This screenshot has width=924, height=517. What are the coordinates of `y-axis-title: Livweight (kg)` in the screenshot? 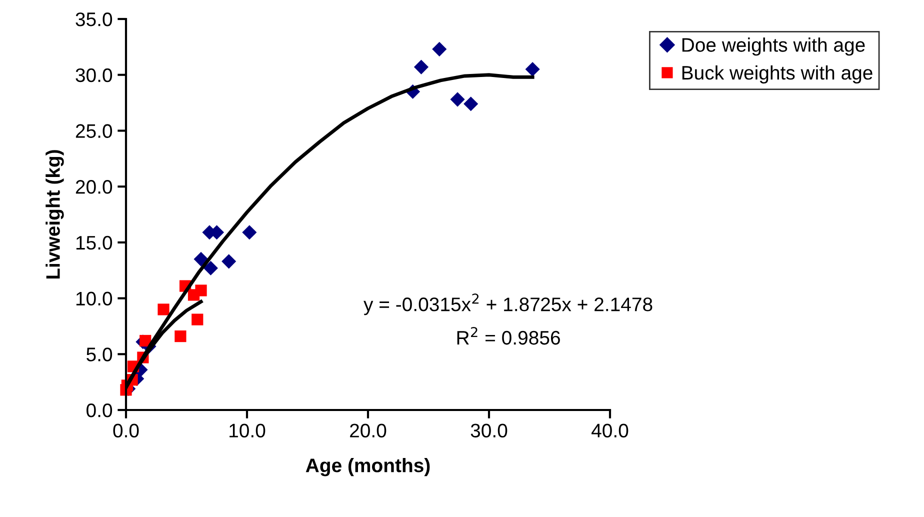 It's located at (55, 214).